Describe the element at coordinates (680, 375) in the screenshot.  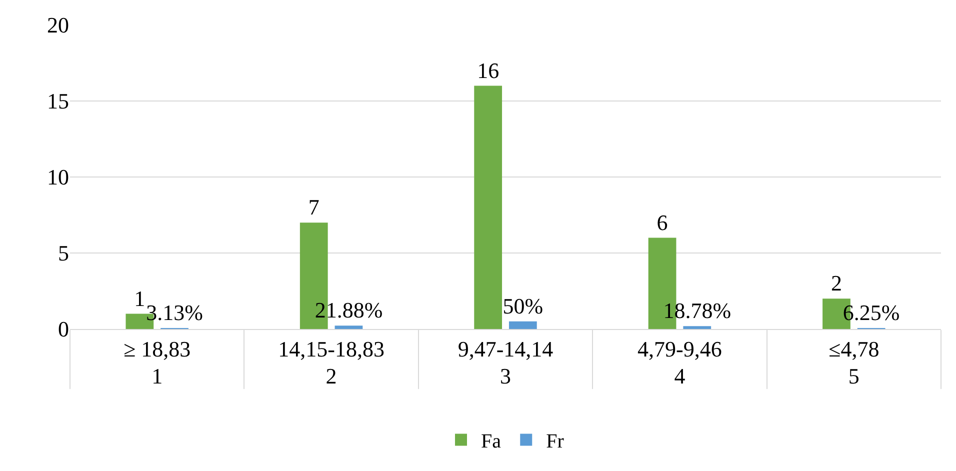
I see `text: 4` at that location.